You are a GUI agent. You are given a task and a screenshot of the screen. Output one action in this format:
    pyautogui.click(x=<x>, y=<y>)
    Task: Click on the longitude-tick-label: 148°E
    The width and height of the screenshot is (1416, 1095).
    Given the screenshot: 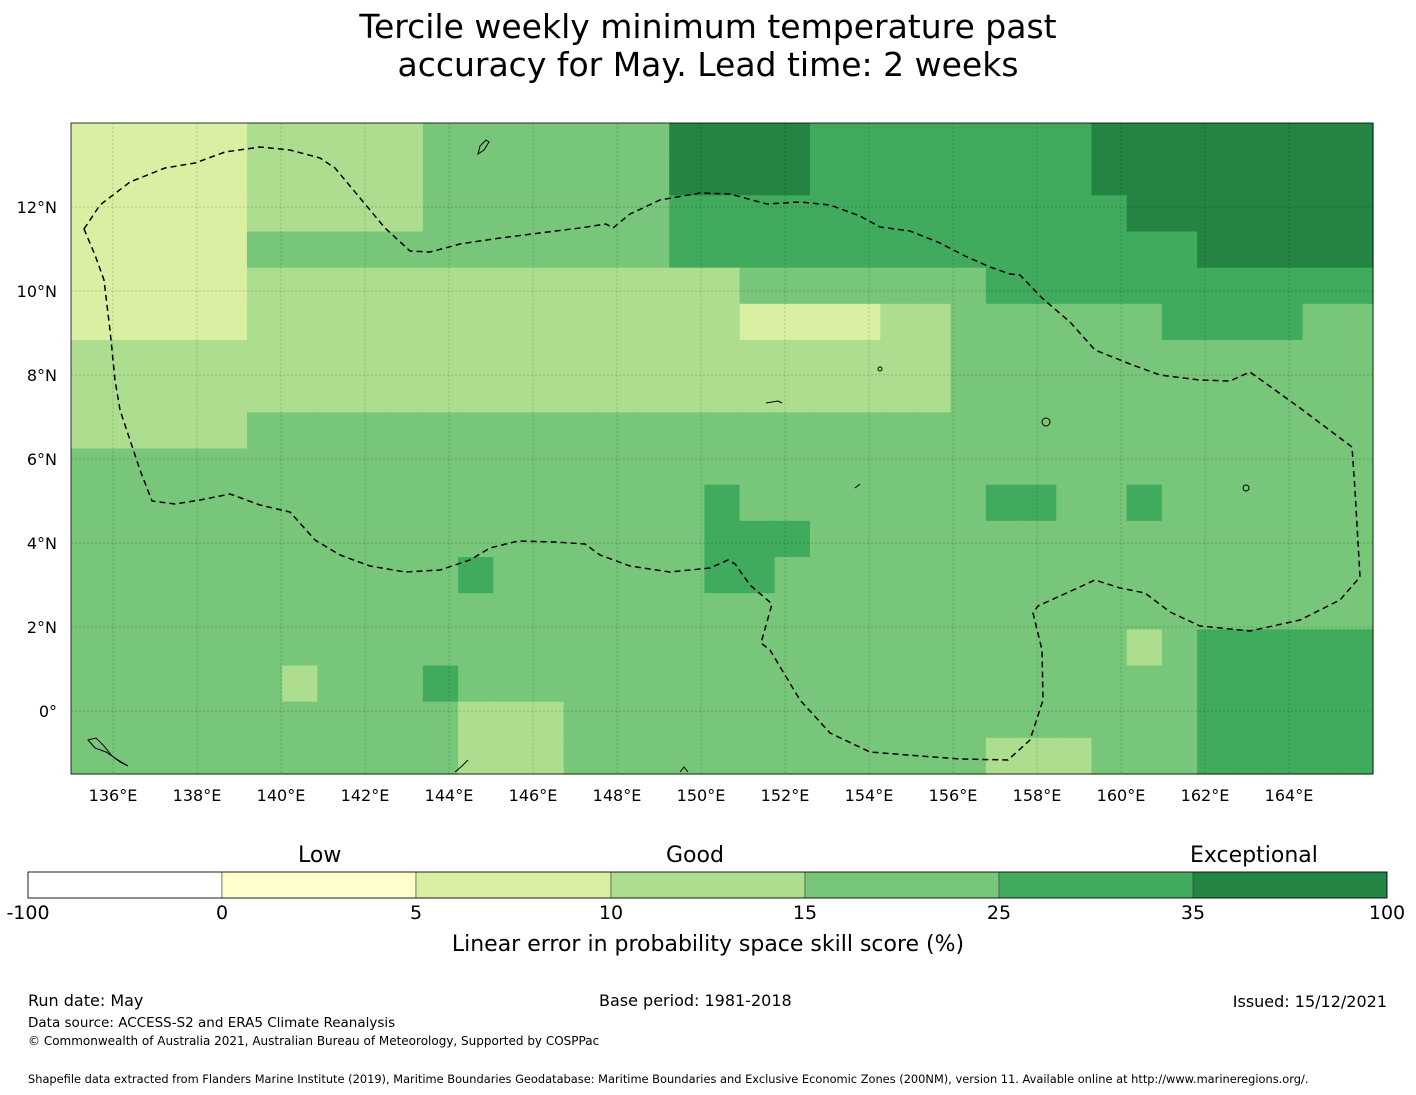 What is the action you would take?
    pyautogui.click(x=617, y=795)
    